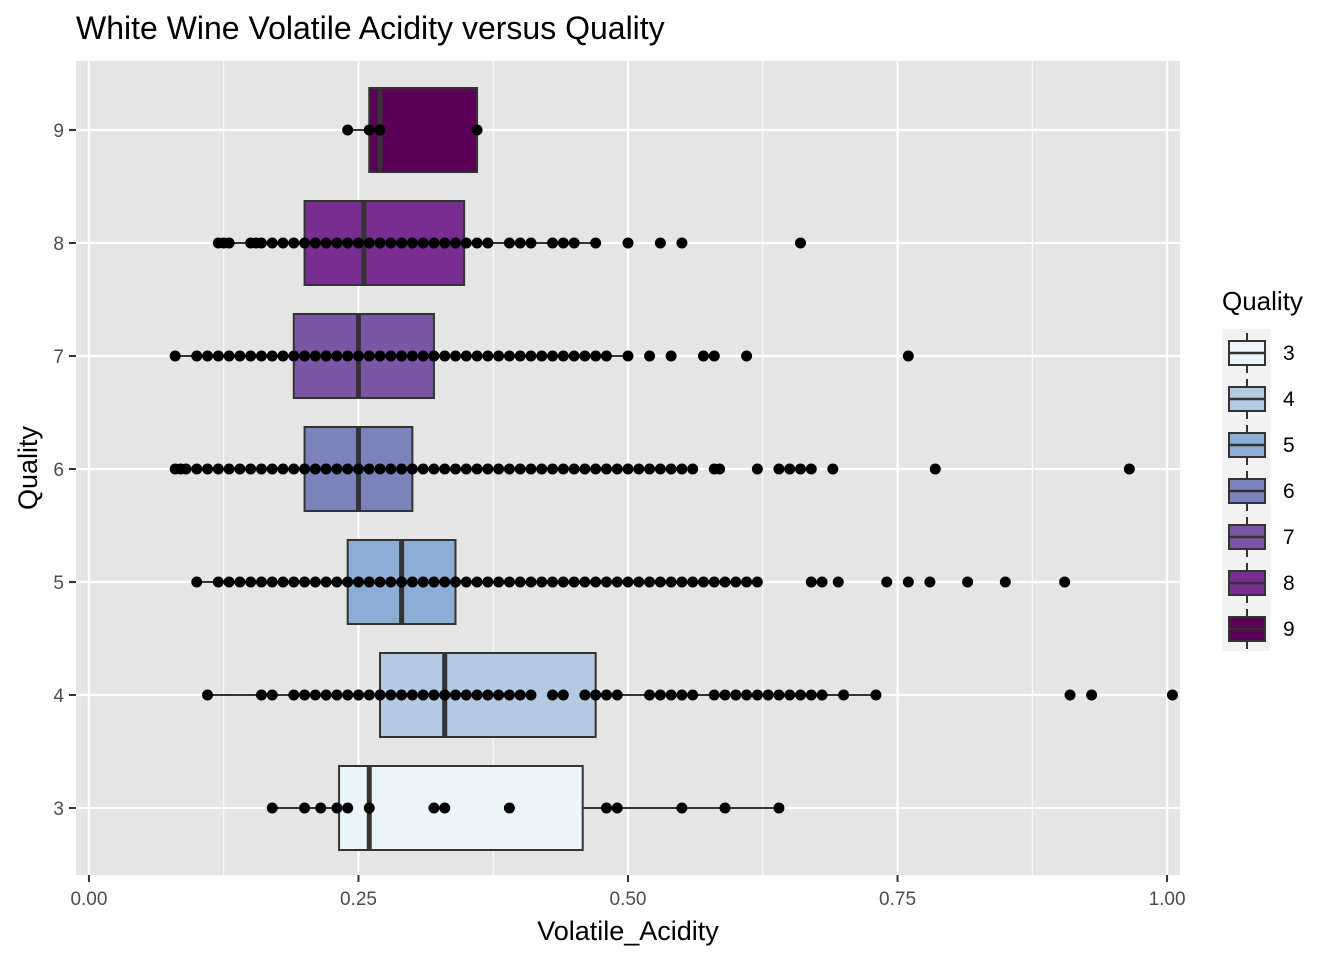  What do you see at coordinates (1262, 301) in the screenshot?
I see `legend-title: Quality` at bounding box center [1262, 301].